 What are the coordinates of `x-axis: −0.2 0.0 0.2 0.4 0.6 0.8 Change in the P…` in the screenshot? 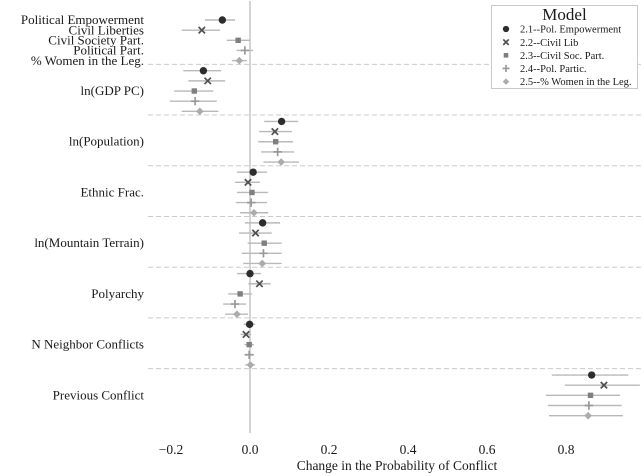 It's located at (367, 457).